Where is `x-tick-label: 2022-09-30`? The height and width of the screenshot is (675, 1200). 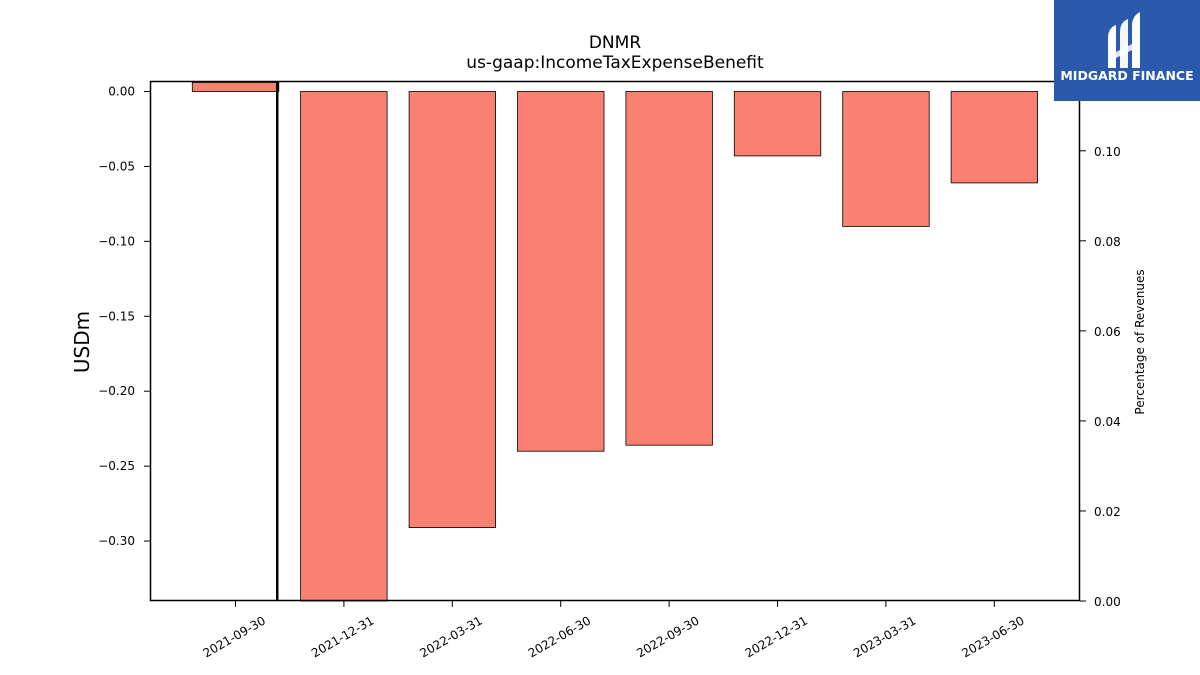
x-tick-label: 2022-09-30 is located at coordinates (667, 636).